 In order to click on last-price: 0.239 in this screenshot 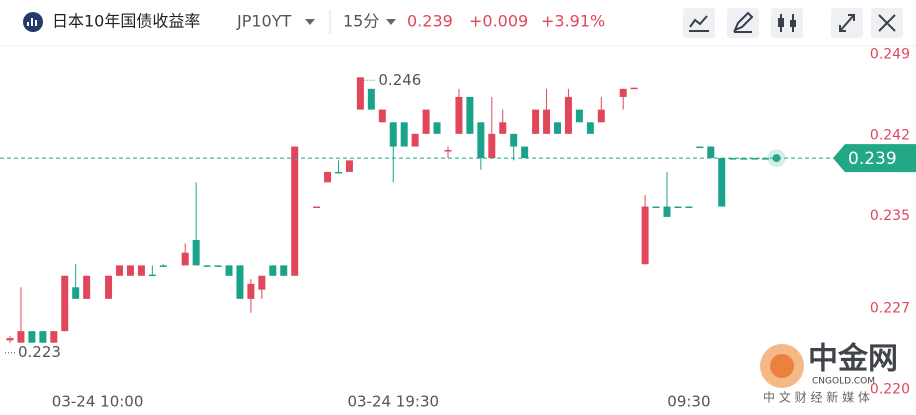, I will do `click(430, 21)`.